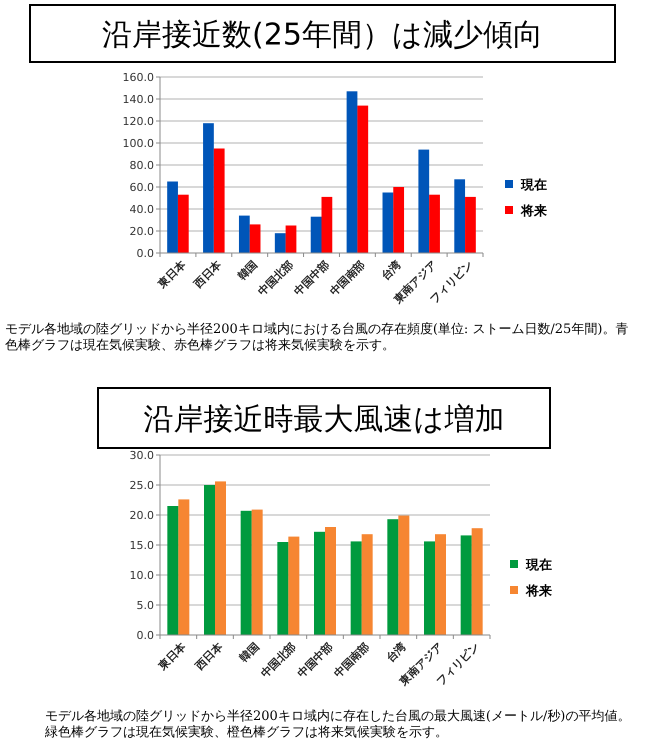 This screenshot has width=650, height=742. I want to click on y-tick-label: 30.0, so click(142, 455).